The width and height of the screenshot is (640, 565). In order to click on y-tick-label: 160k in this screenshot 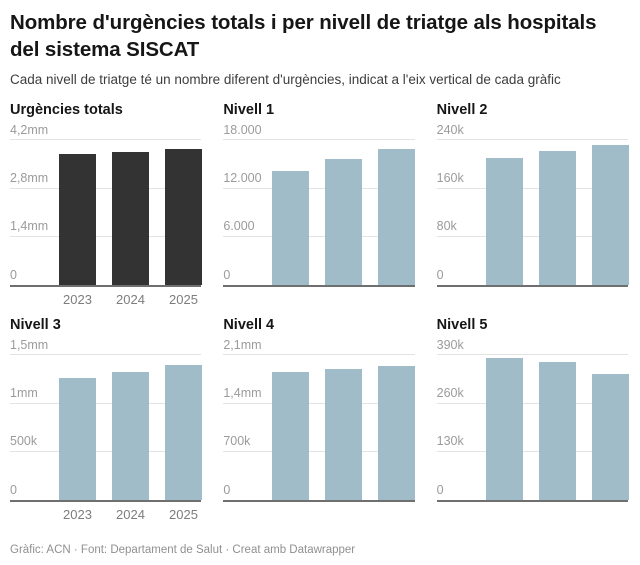, I will do `click(450, 178)`.